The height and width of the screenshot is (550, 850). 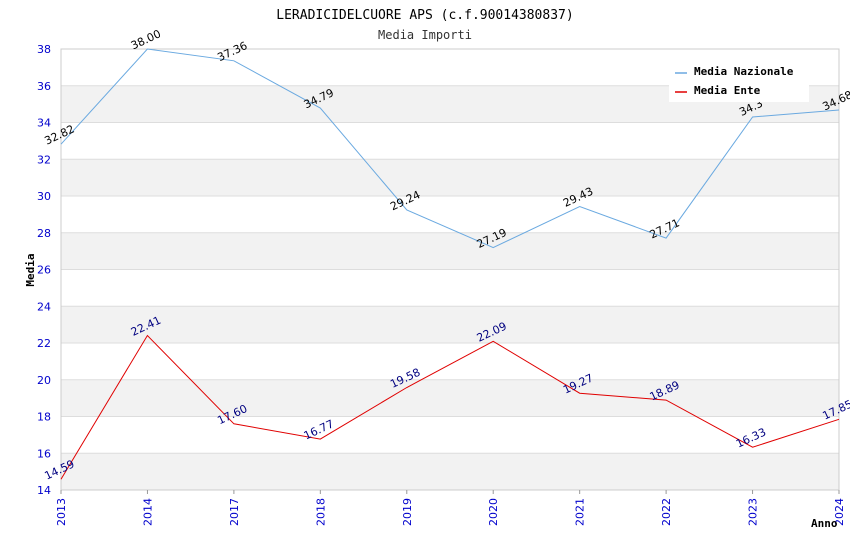 What do you see at coordinates (425, 35) in the screenshot?
I see `chart-subtitle: Media Importi` at bounding box center [425, 35].